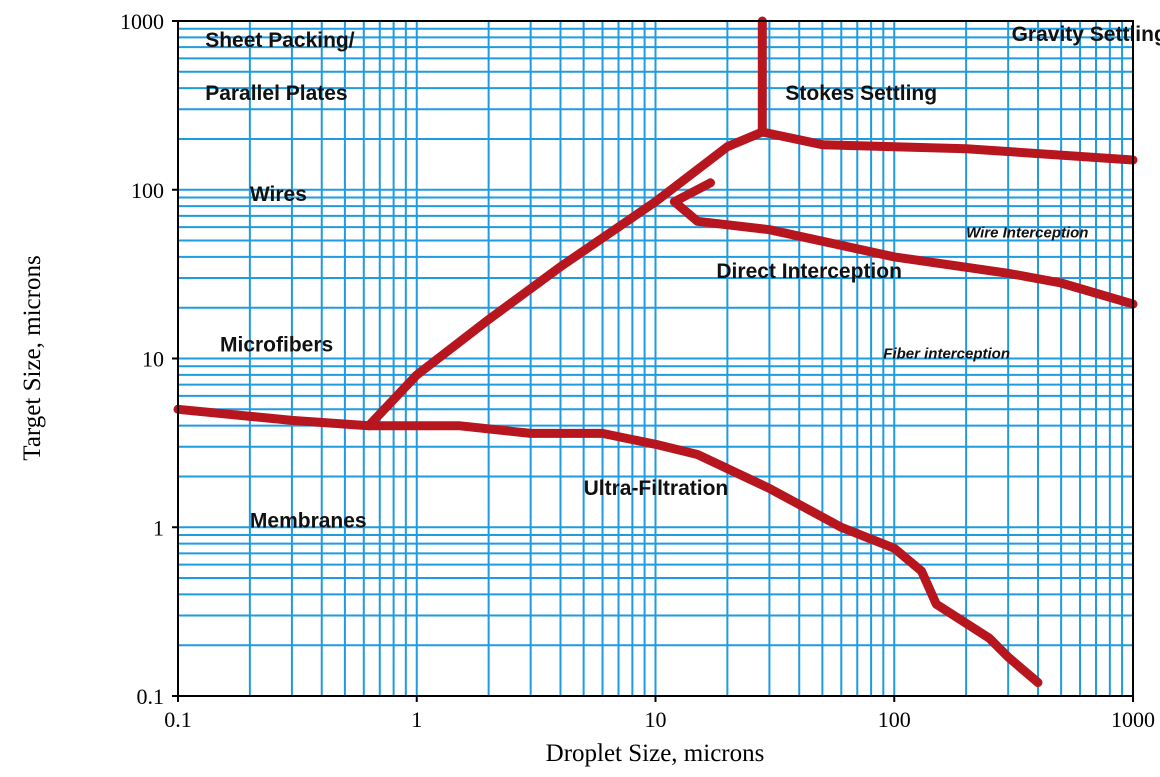 This screenshot has width=1160, height=777. Describe the element at coordinates (656, 719) in the screenshot. I see `x-tick-label: 10` at that location.